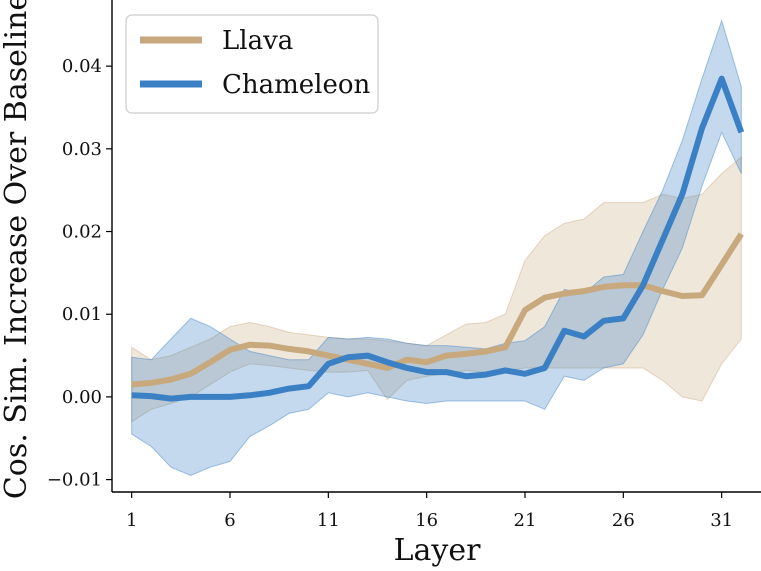 The width and height of the screenshot is (761, 571). What do you see at coordinates (252, 64) in the screenshot?
I see `legend: Llava Chameleon` at bounding box center [252, 64].